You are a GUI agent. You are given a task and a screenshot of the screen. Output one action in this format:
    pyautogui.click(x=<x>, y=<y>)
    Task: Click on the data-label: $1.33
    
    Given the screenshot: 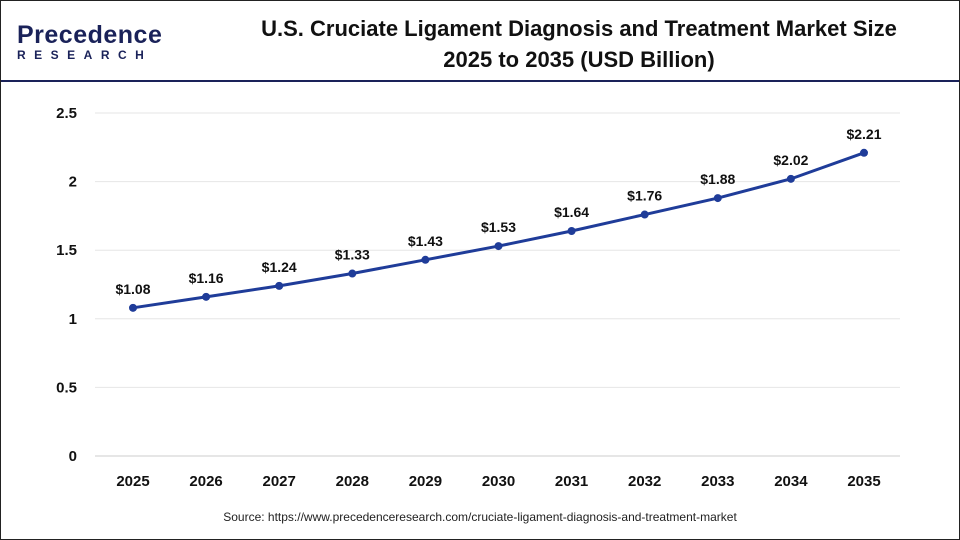 What is the action you would take?
    pyautogui.click(x=352, y=255)
    